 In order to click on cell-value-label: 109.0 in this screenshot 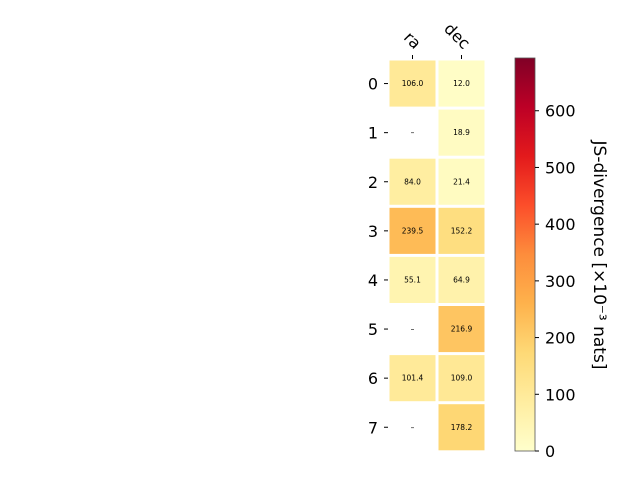, I will do `click(462, 378)`.